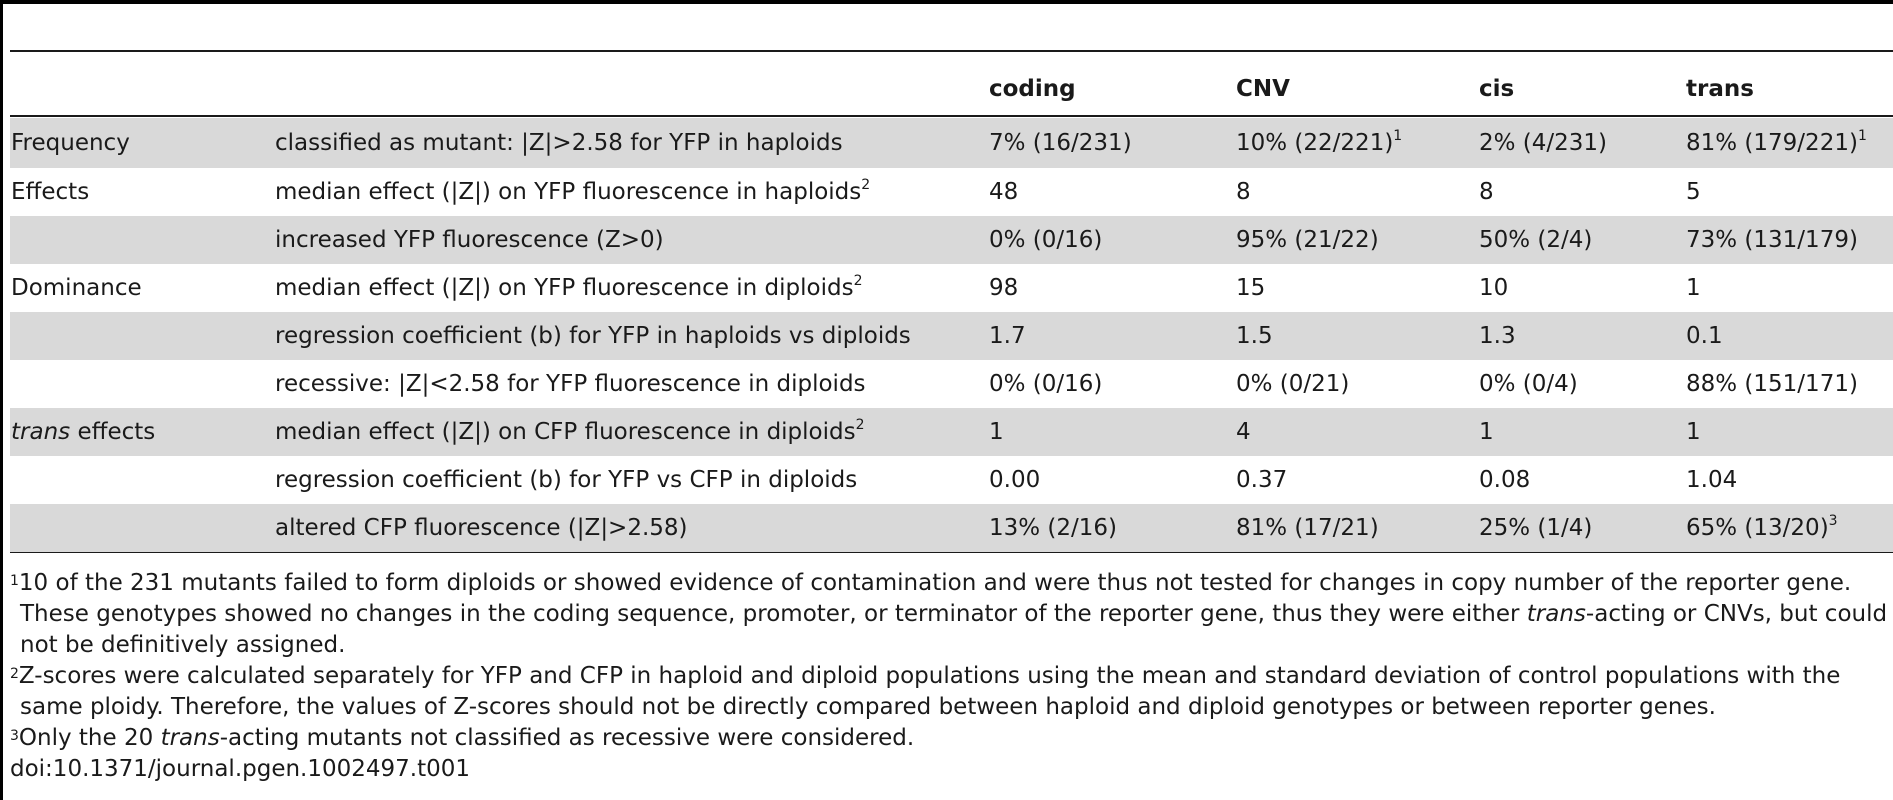  Describe the element at coordinates (1315, 143) in the screenshot. I see `cell-cnv-value: 10% (22/221)` at that location.